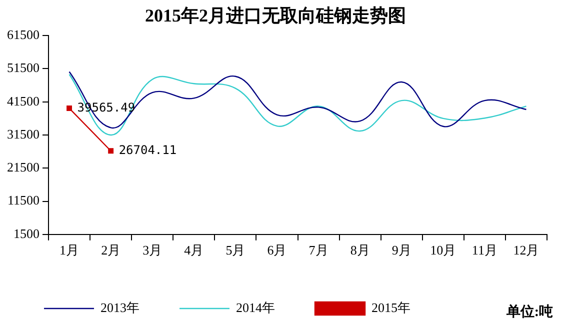 This screenshot has width=567, height=327. What do you see at coordinates (23, 167) in the screenshot?
I see `y-tick-label: 21500` at bounding box center [23, 167].